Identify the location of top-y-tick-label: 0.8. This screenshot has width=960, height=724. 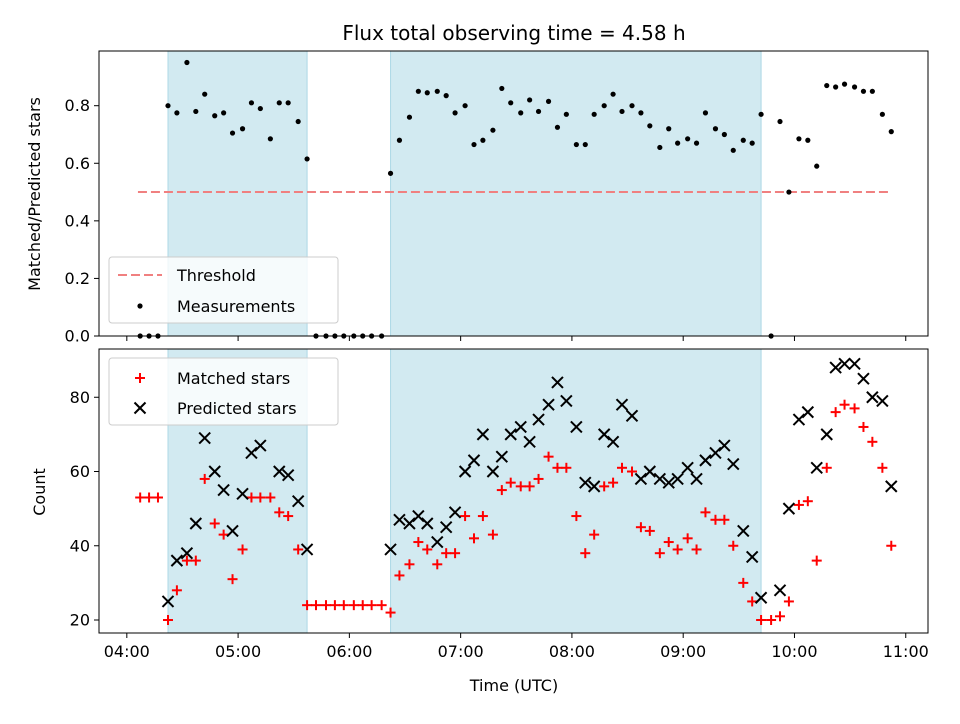
(77, 105).